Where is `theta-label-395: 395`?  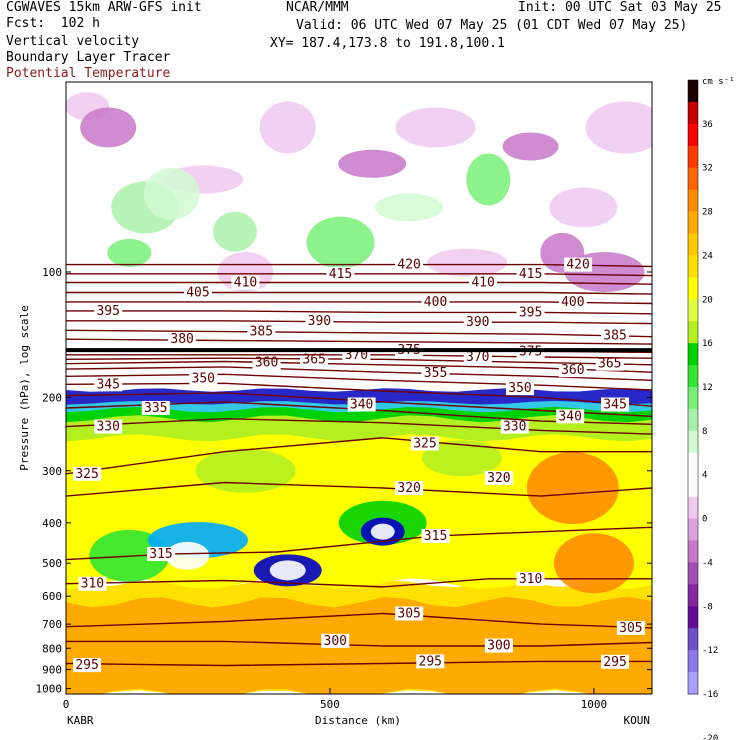 theta-label-395: 395 is located at coordinates (530, 312).